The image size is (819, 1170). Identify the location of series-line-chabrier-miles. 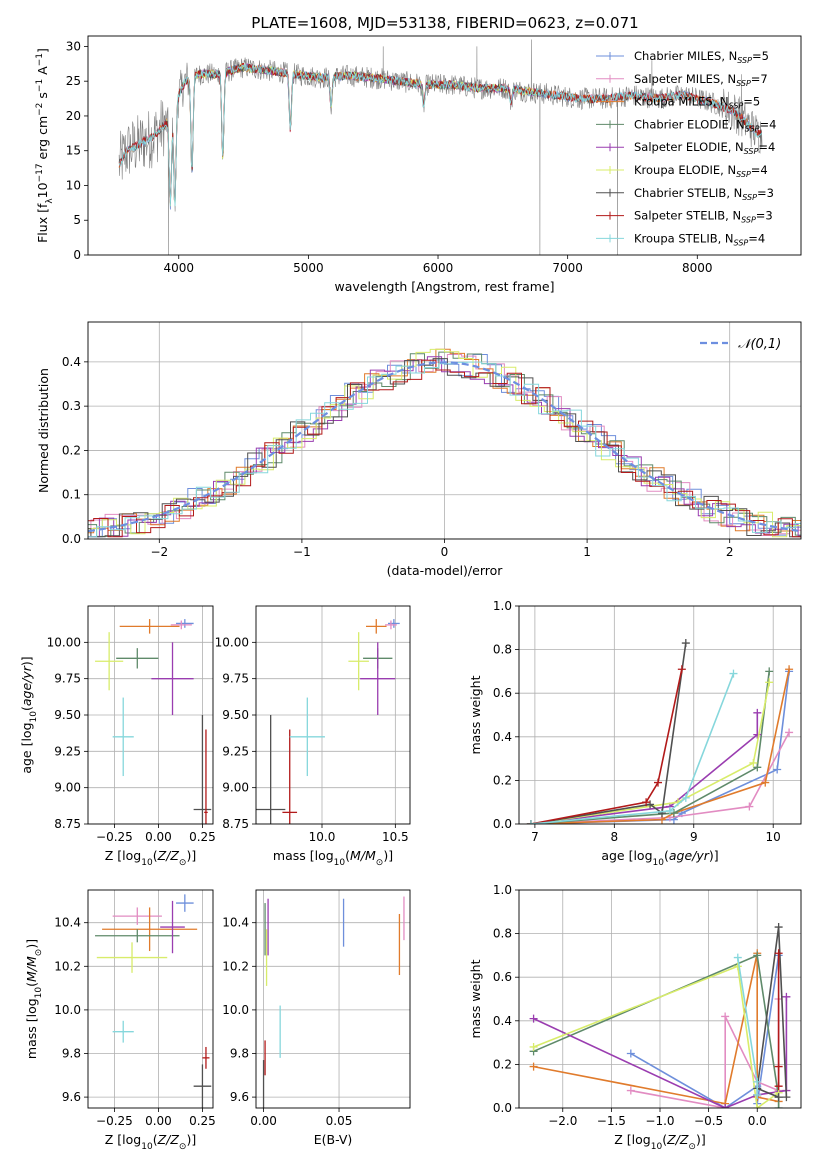
(660, 747).